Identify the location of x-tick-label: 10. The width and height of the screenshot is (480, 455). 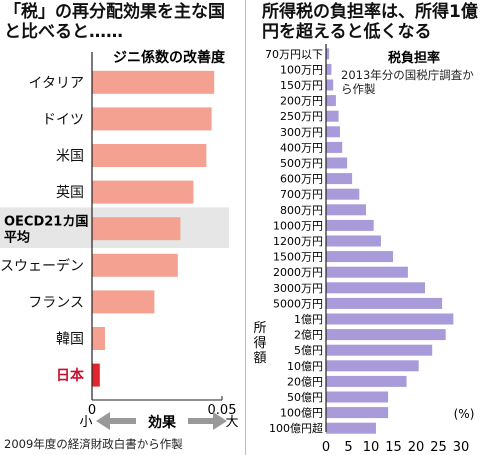
(371, 447).